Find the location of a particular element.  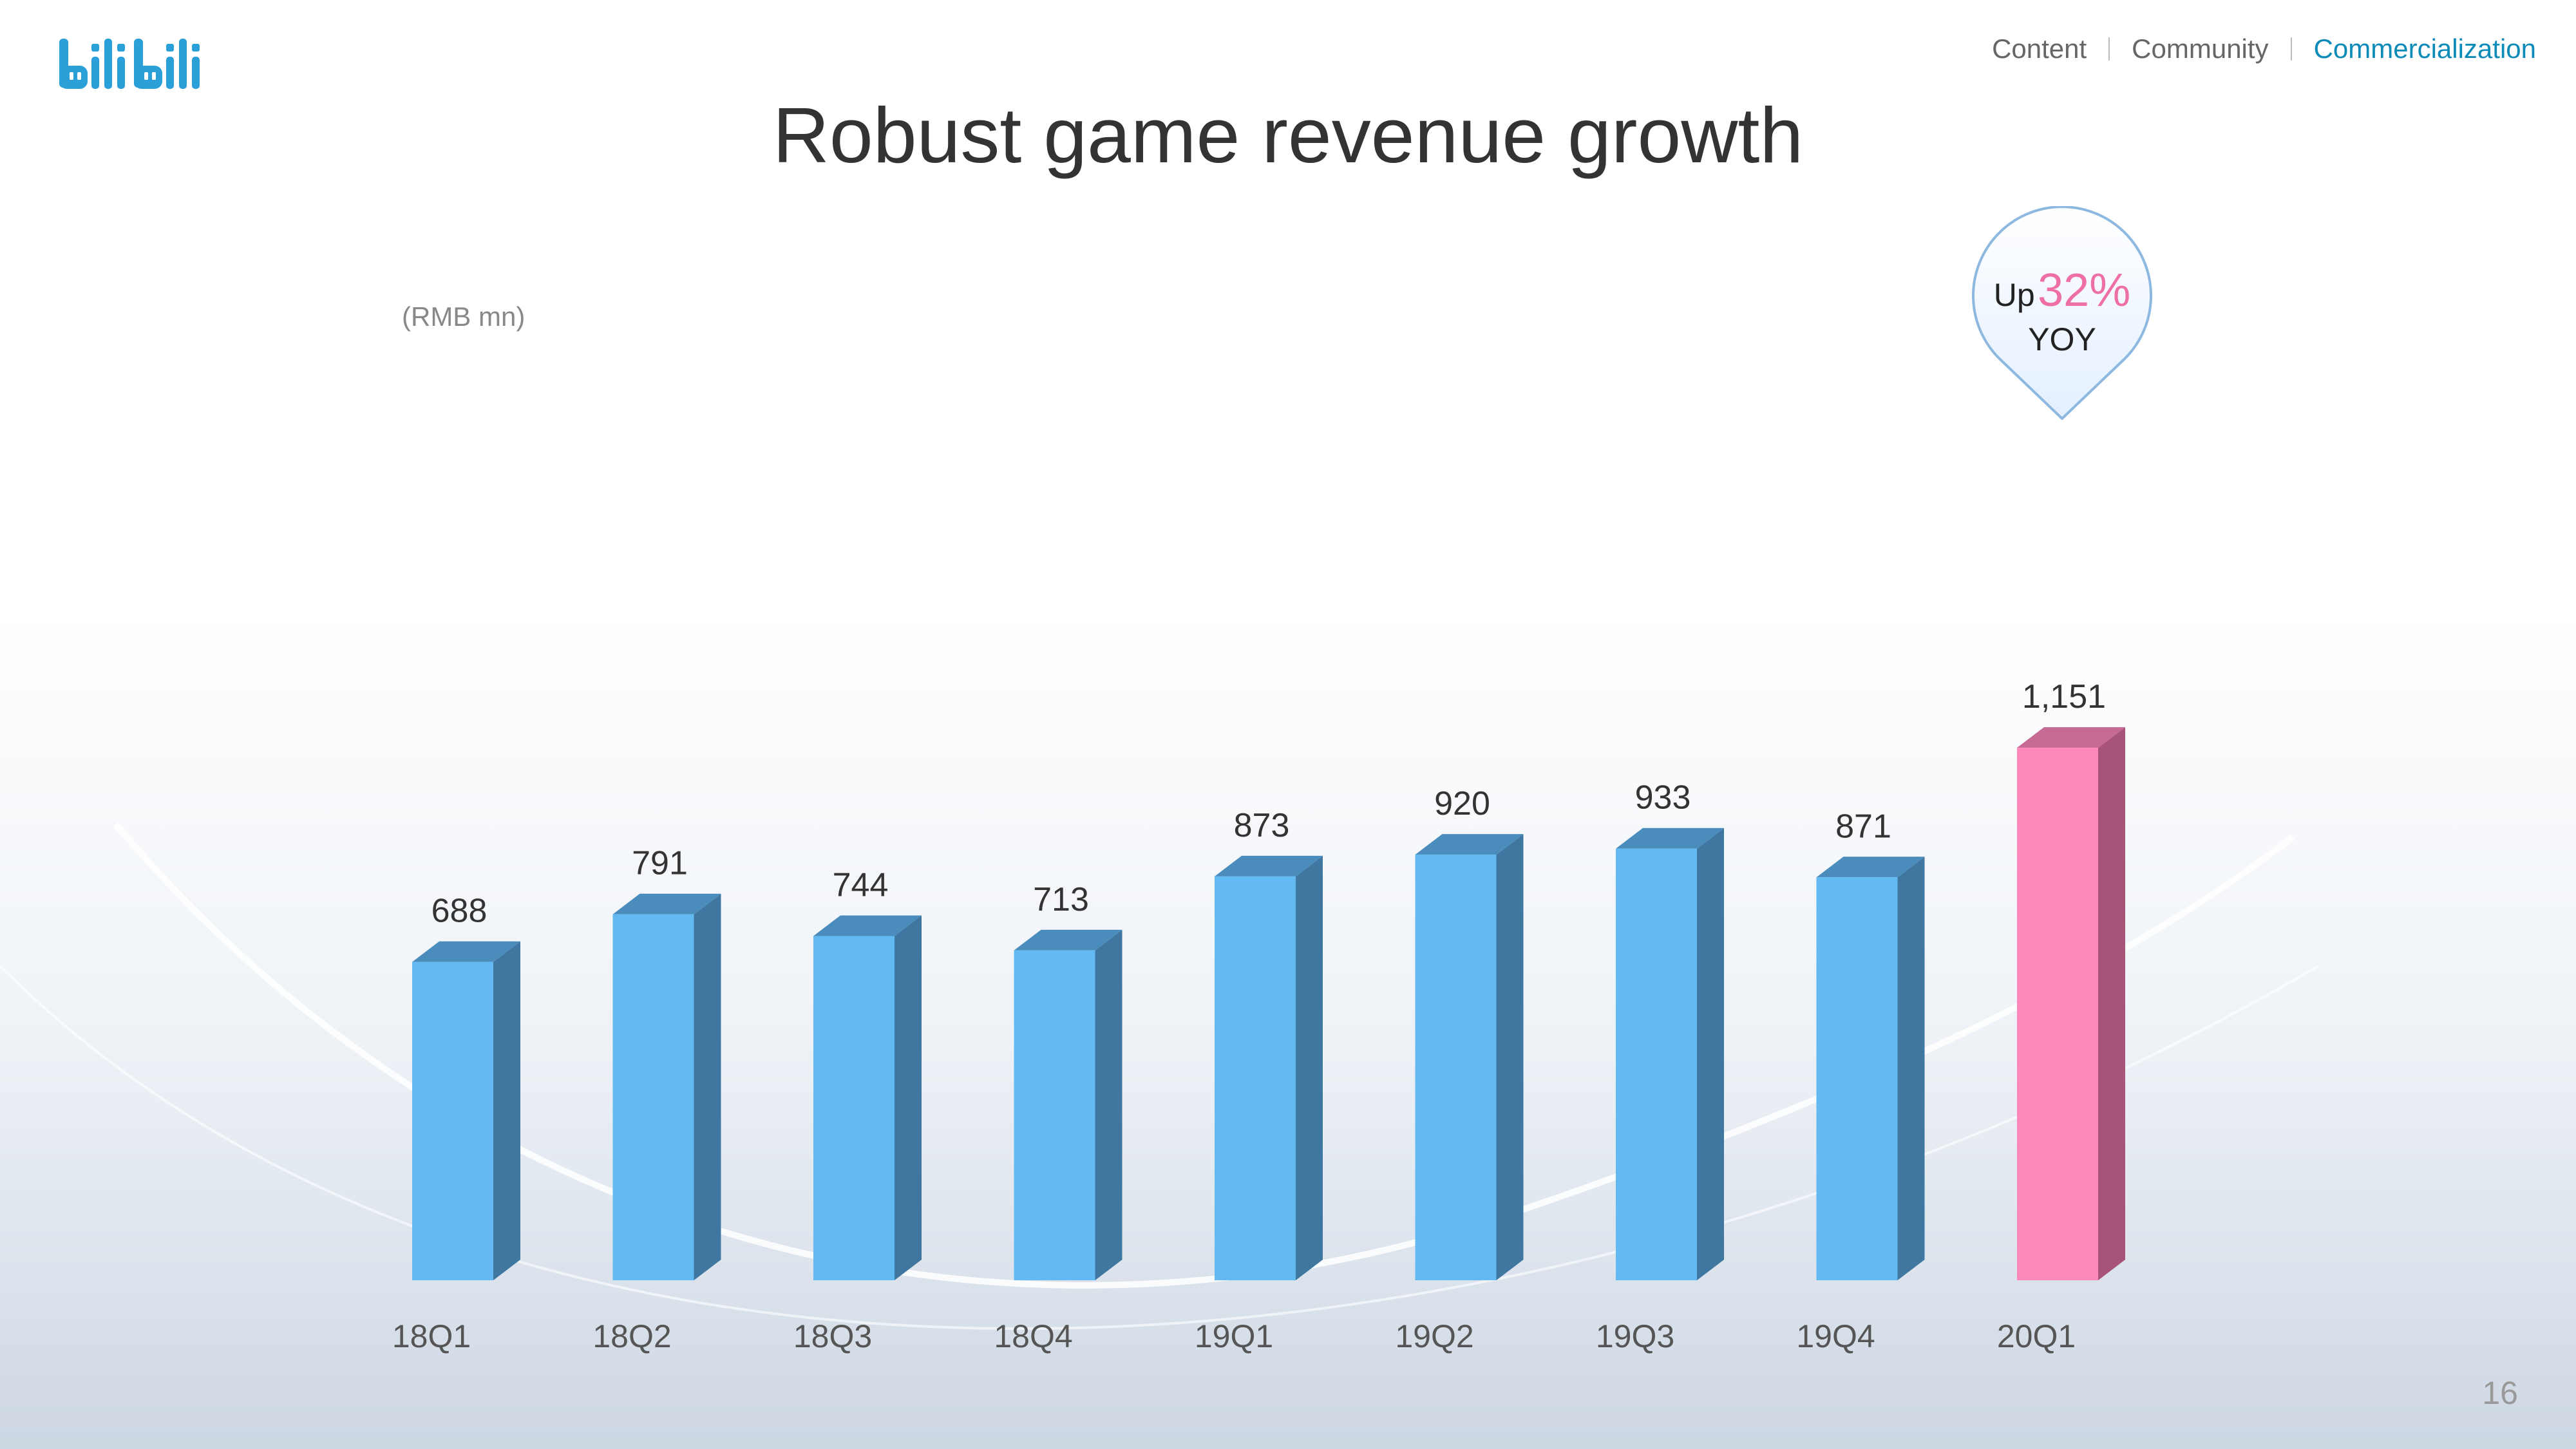

nav-item-content: Content is located at coordinates (2039, 48).